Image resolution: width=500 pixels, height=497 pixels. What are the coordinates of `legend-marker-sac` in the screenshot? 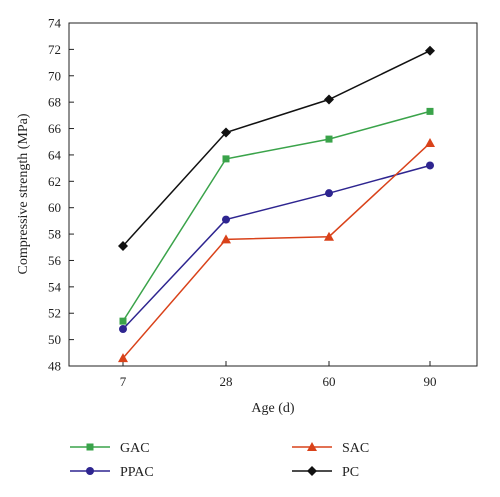 It's located at (312, 446).